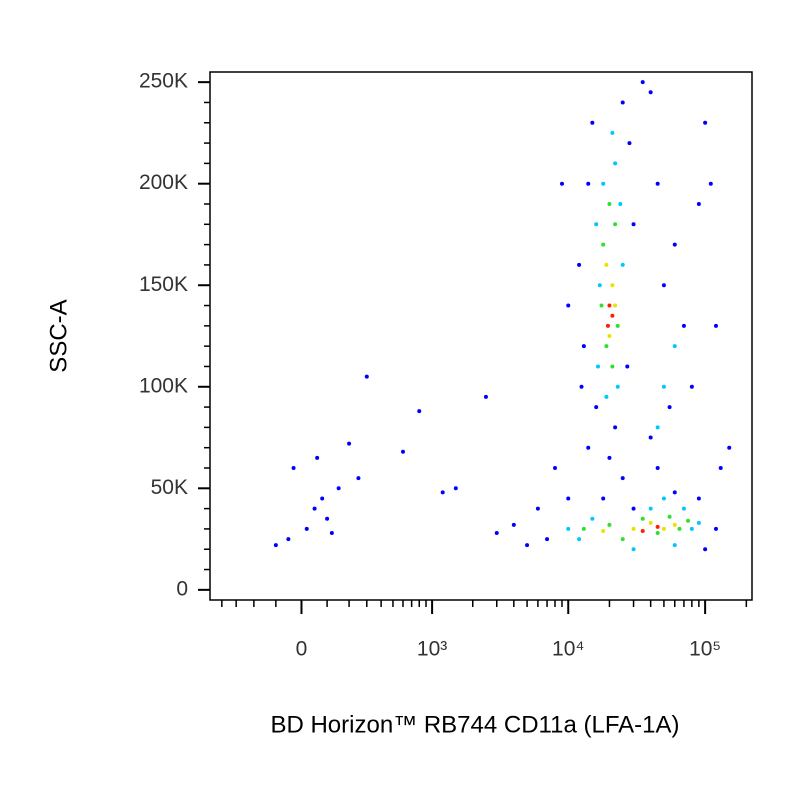  What do you see at coordinates (58, 335) in the screenshot?
I see `y-axis-title: SSC-A` at bounding box center [58, 335].